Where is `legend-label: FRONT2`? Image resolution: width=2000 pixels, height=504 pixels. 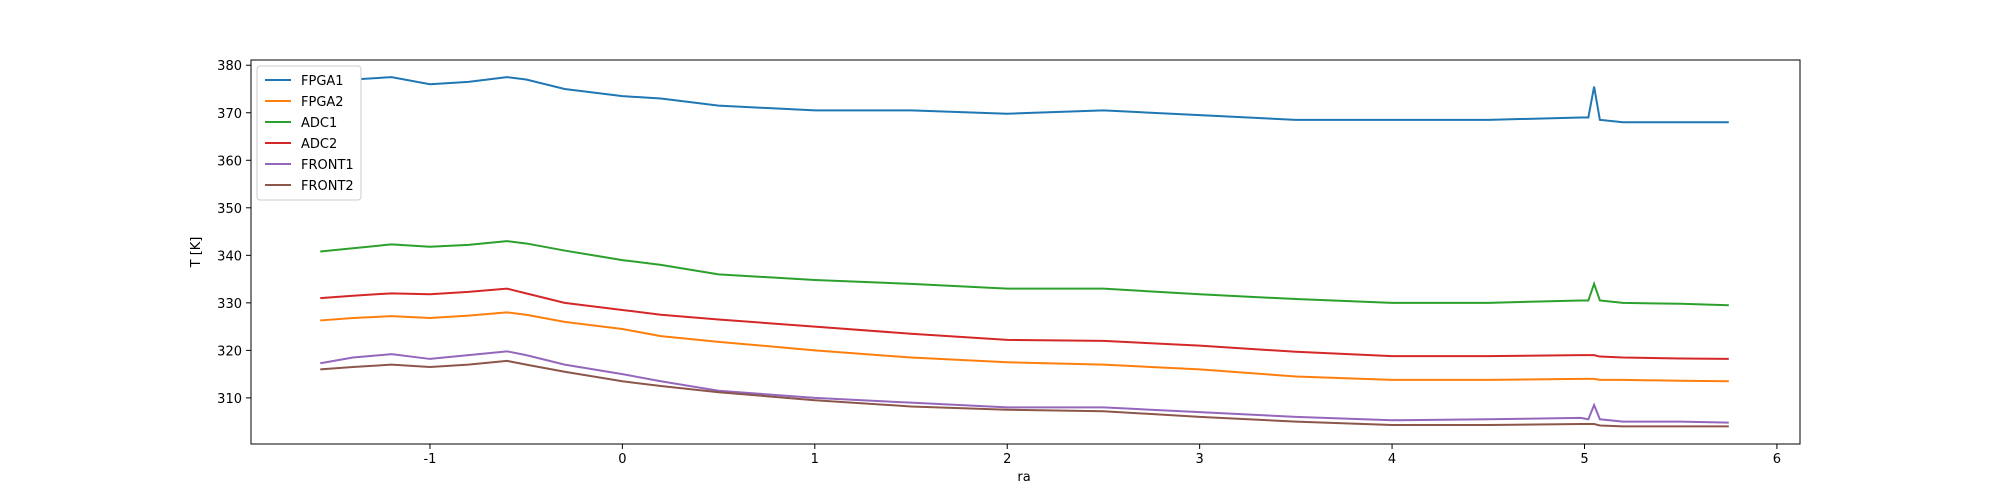 legend-label: FRONT2 is located at coordinates (327, 186).